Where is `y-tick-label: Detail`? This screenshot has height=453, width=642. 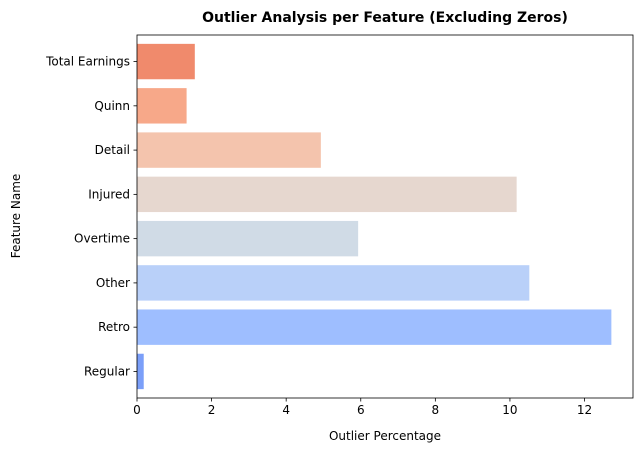
y-tick-label: Detail is located at coordinates (112, 150).